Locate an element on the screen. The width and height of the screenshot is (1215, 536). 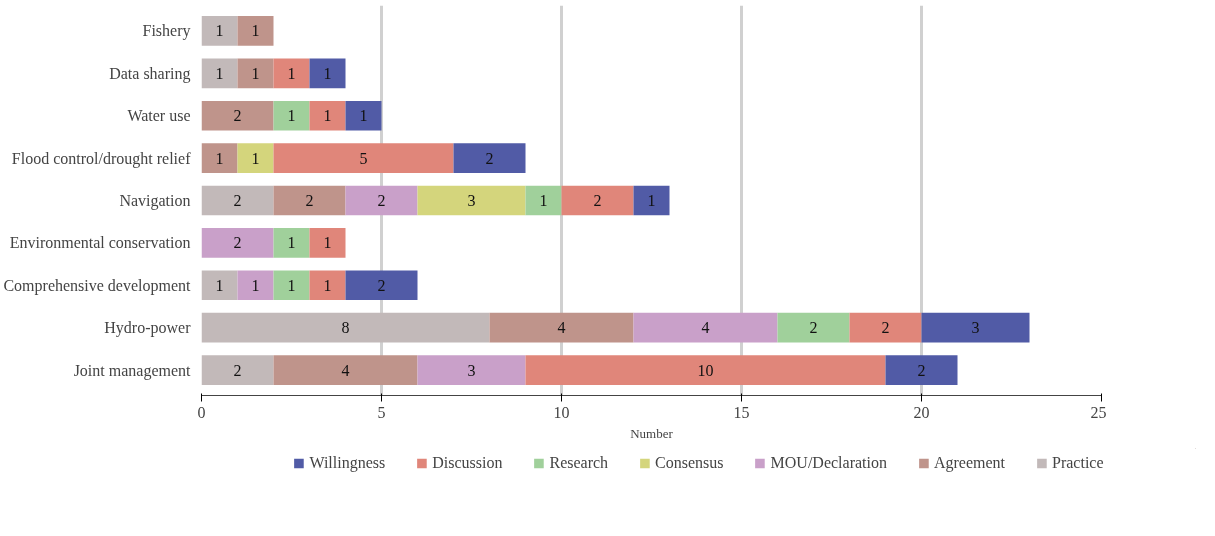
data-label: 5 is located at coordinates (363, 158).